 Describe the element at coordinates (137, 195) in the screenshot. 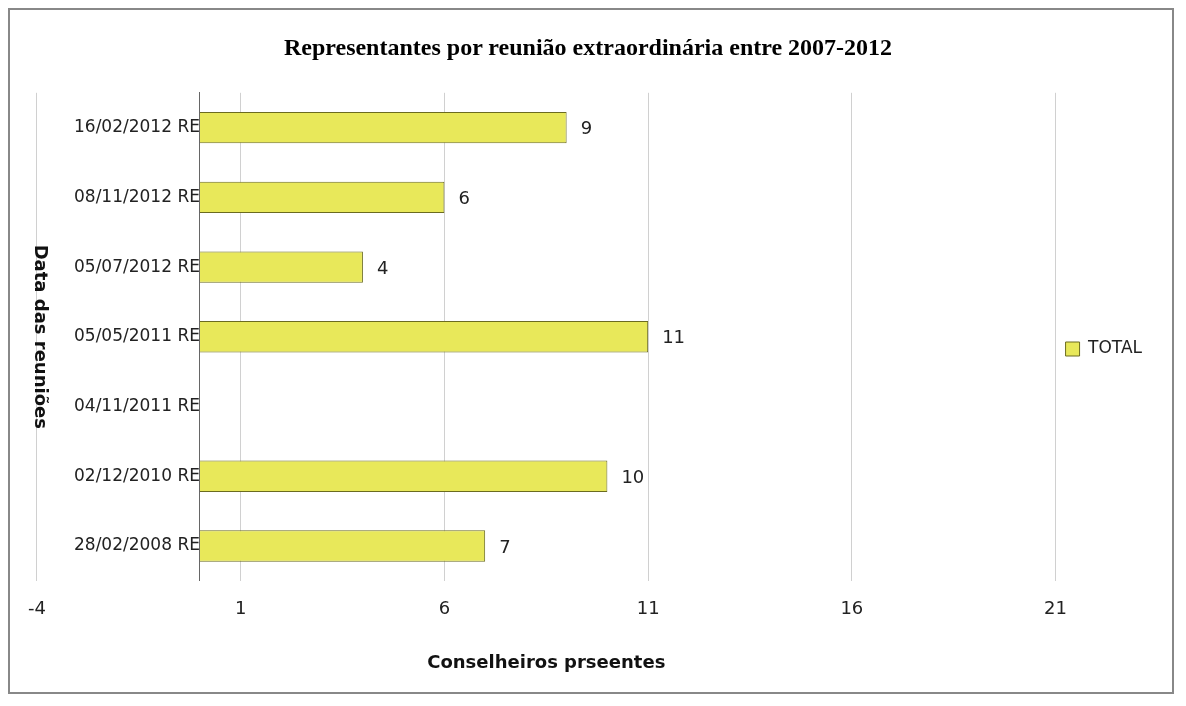

I see `y-tick-label: 08/11/2012 RE` at that location.